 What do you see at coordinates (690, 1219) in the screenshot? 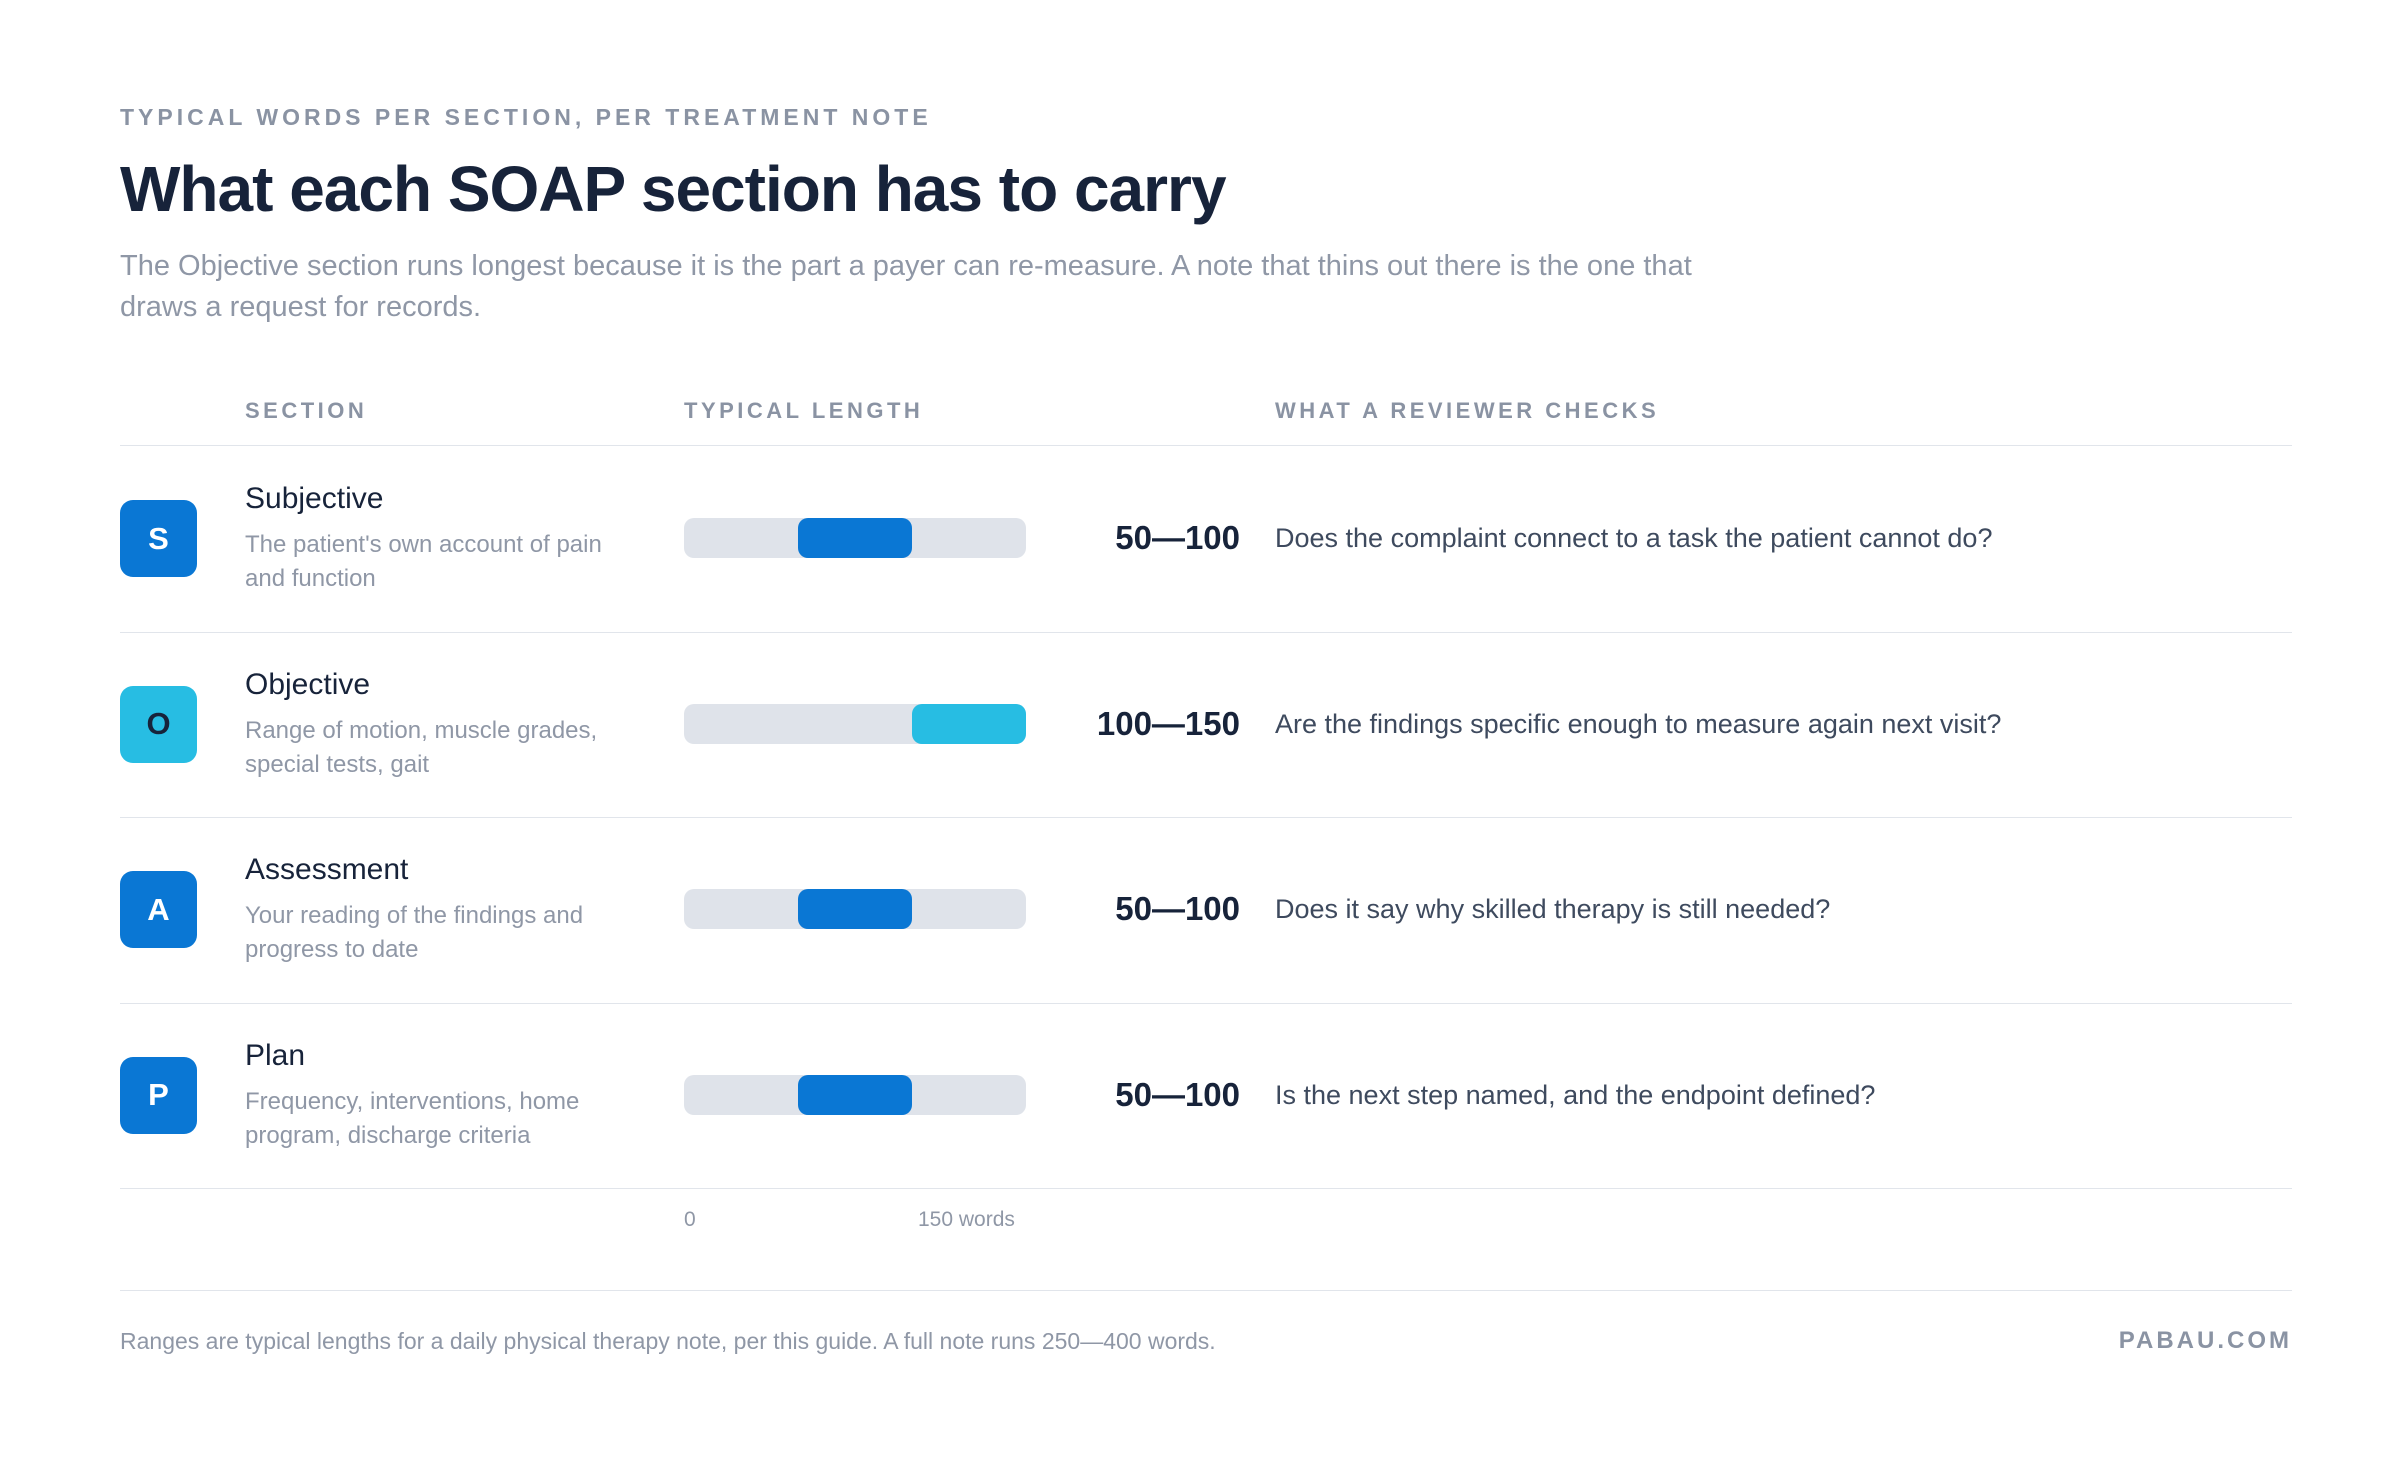
I see `axis-tick-min: 0` at bounding box center [690, 1219].